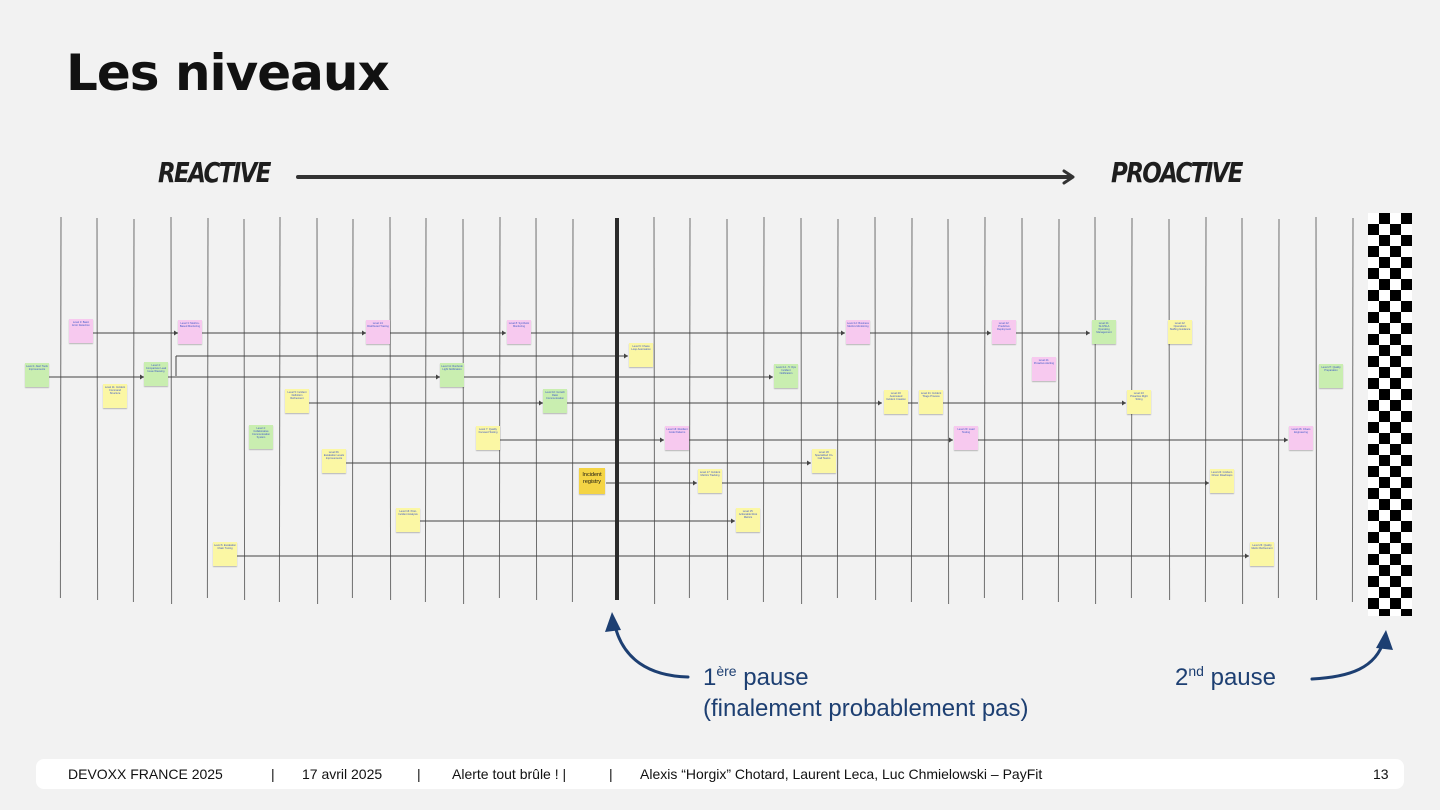 This screenshot has width=1440, height=810. Describe the element at coordinates (297, 401) in the screenshot. I see `level-note: Level 5: Incident Definition Refinement` at that location.